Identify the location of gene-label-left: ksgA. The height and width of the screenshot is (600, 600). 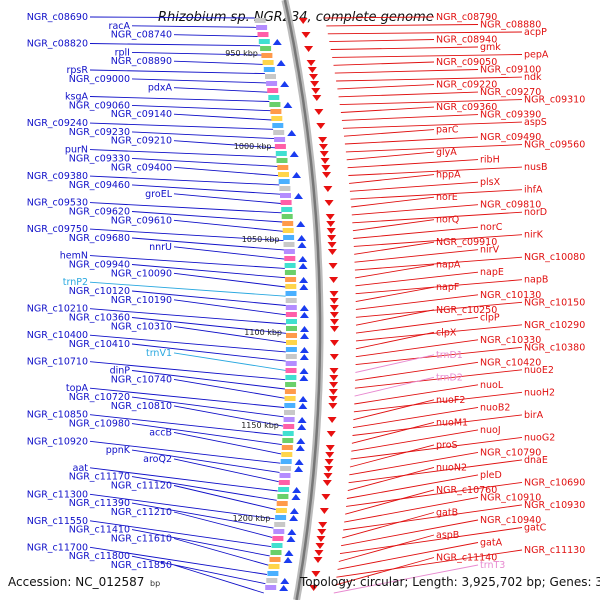
(76, 97).